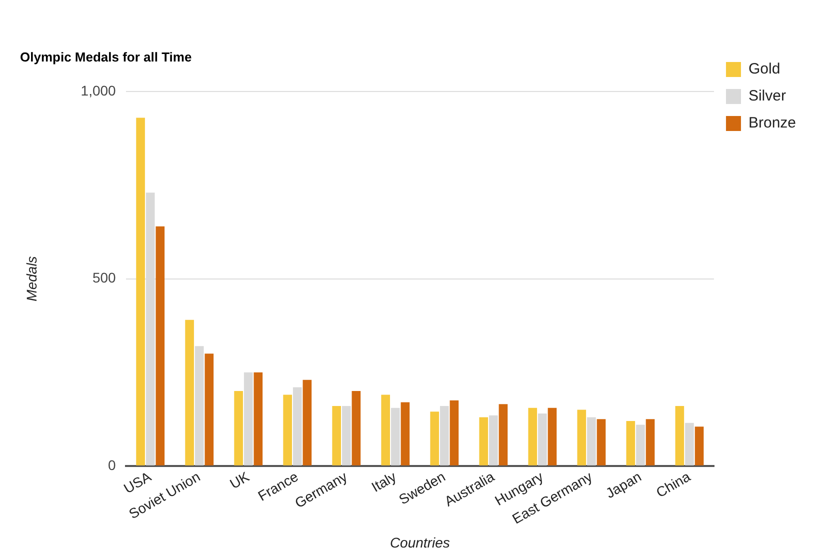 The image size is (814, 560). I want to click on x-axis-title: Countries, so click(420, 542).